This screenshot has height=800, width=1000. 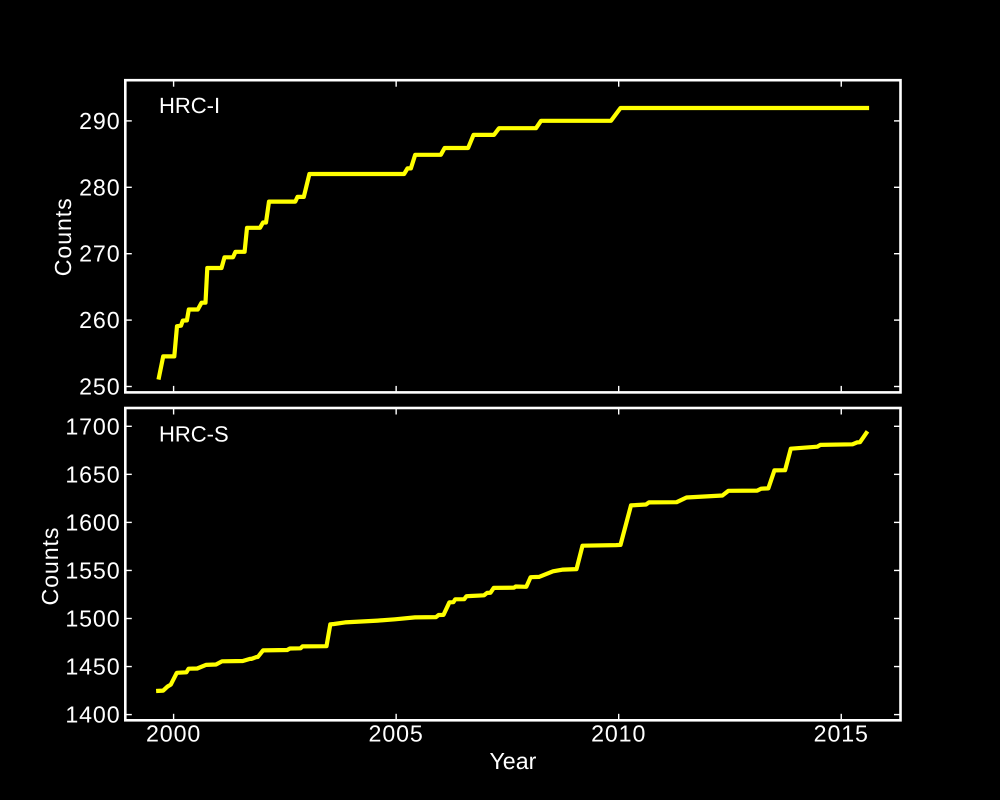 I want to click on svg-text: 2015, so click(x=841, y=734).